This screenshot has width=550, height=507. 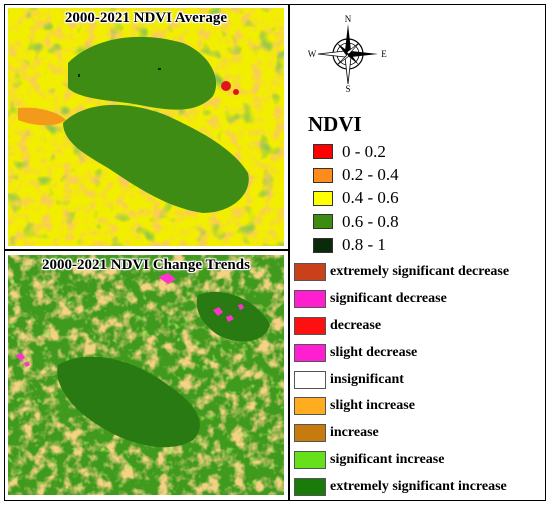 I want to click on trend-legend-label: extremely significant increase, so click(x=418, y=486).